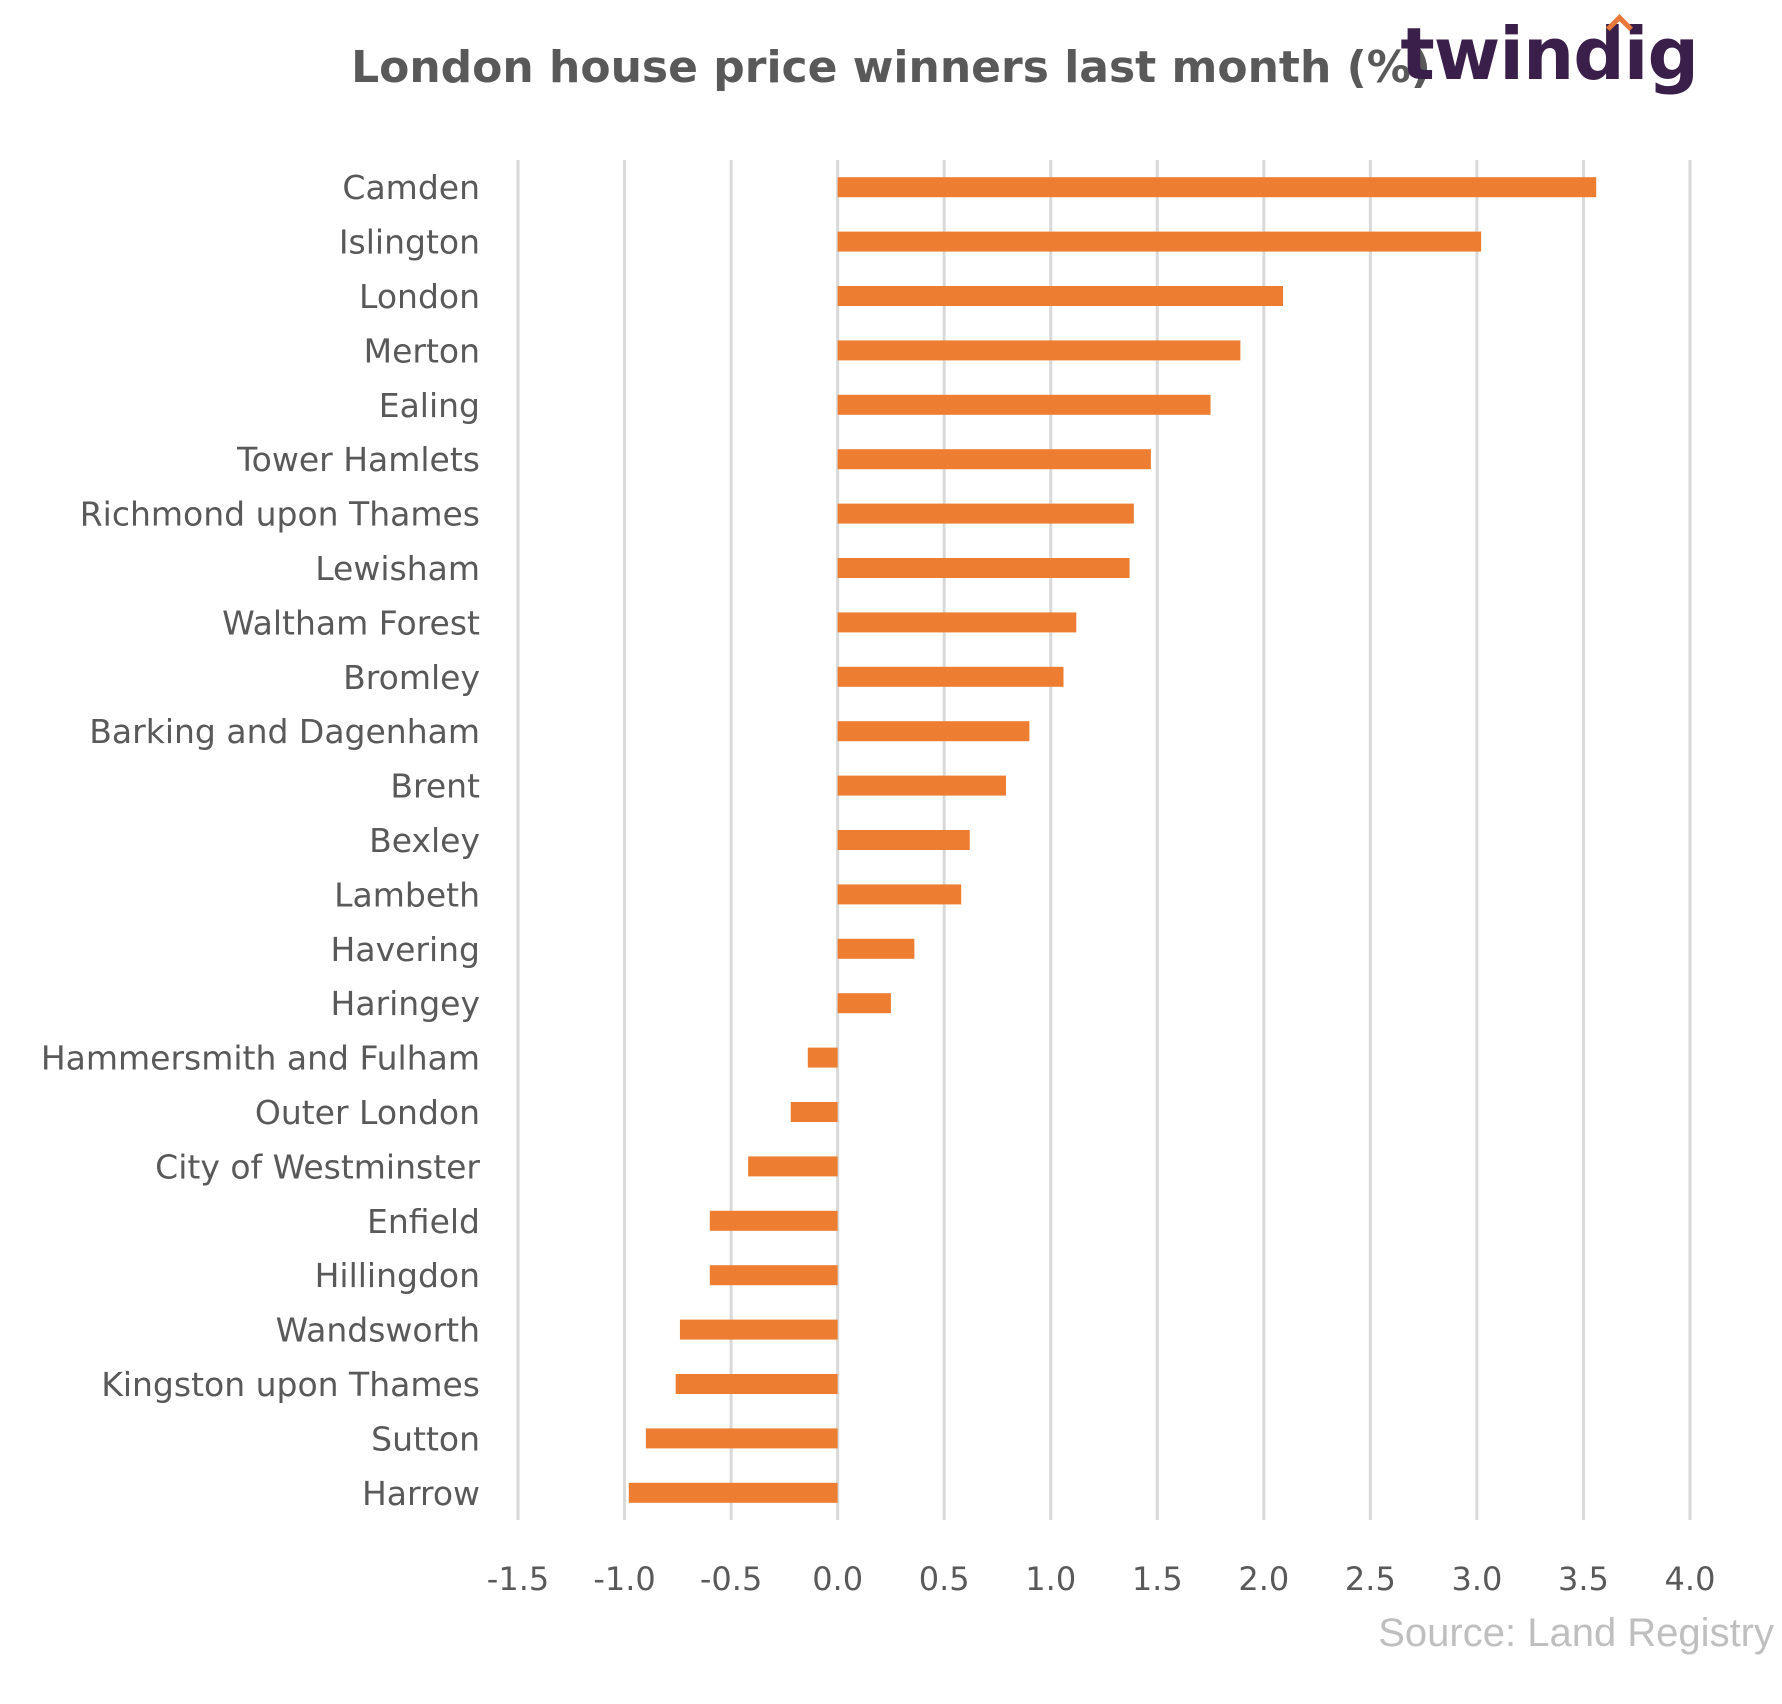  I want to click on x-tick-label: 3.5, so click(1583, 1579).